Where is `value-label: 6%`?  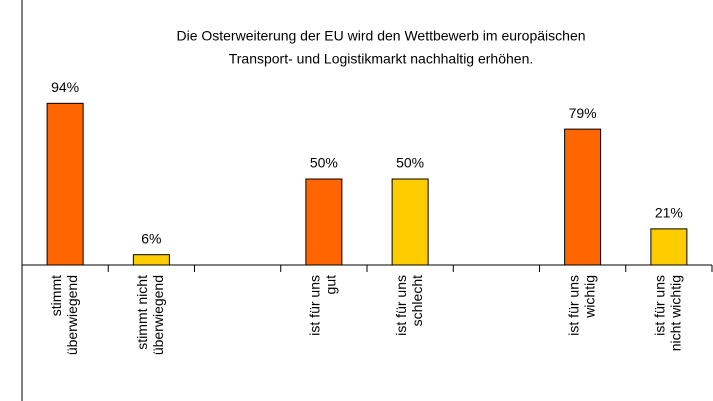
value-label: 6% is located at coordinates (151, 238).